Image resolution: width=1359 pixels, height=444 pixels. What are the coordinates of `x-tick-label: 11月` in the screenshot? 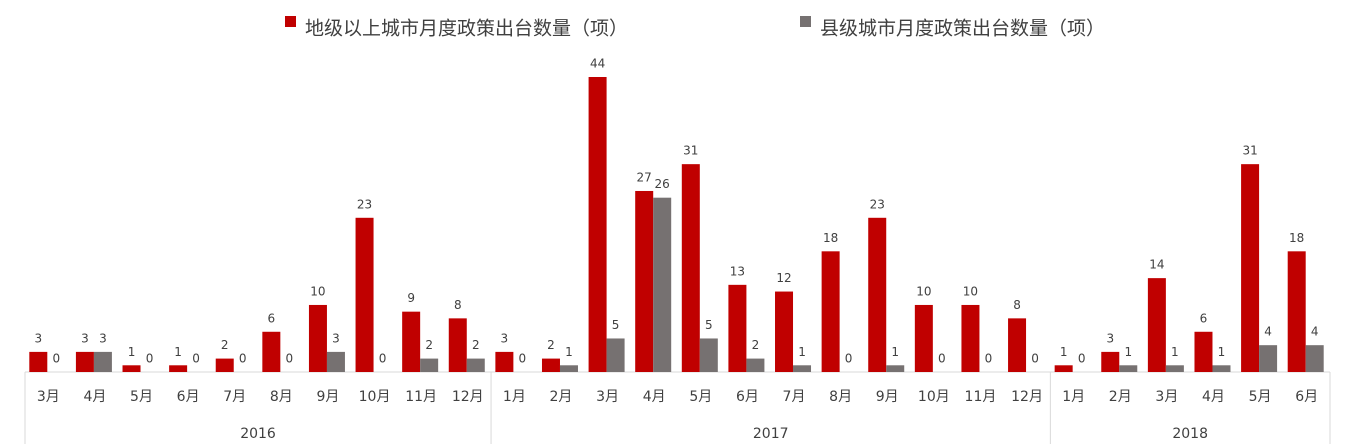 It's located at (421, 397).